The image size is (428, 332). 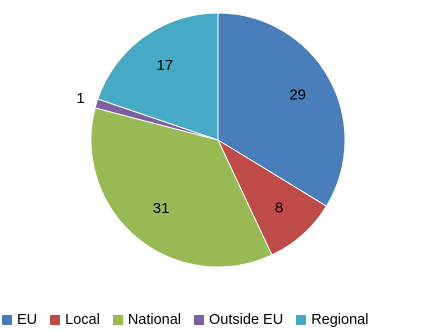 What do you see at coordinates (27, 320) in the screenshot?
I see `legend-label: EU` at bounding box center [27, 320].